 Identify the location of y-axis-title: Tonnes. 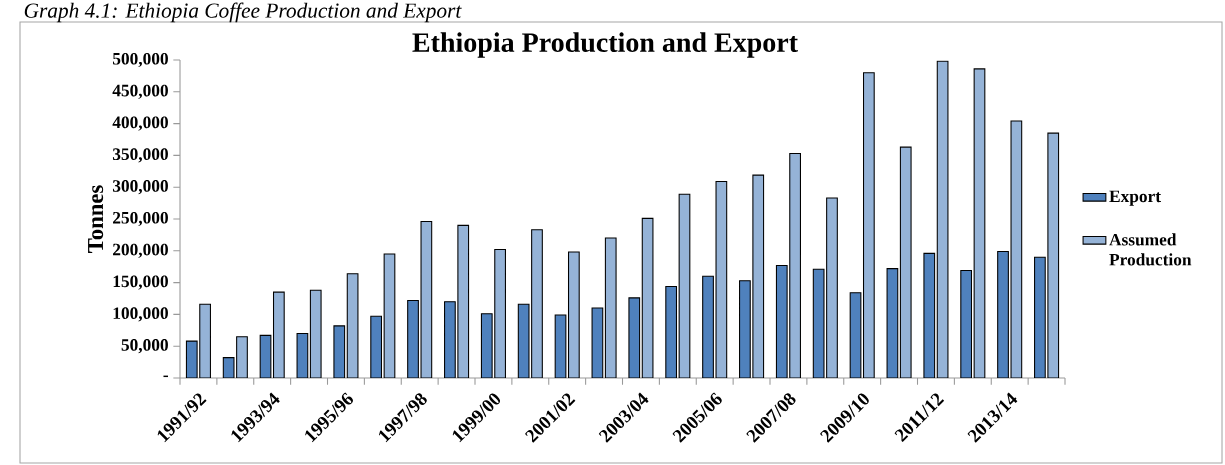
(96, 219).